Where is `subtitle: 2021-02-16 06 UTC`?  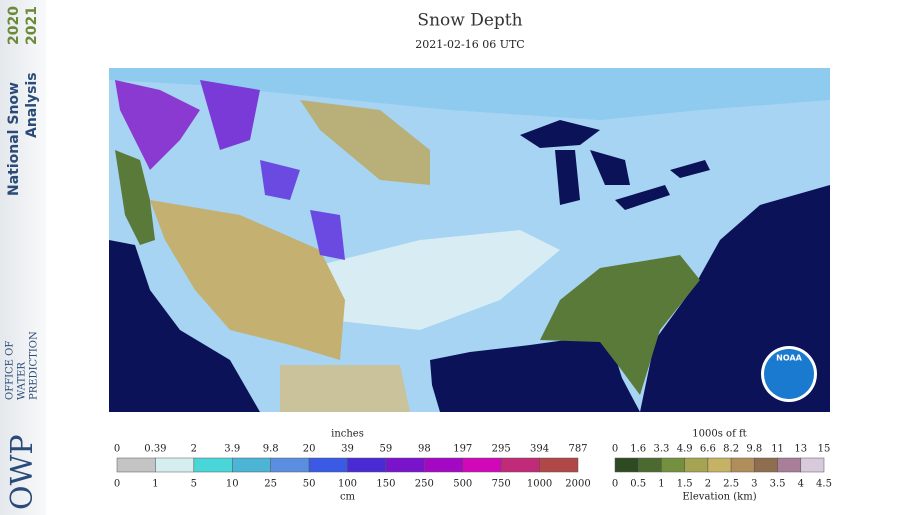
subtitle: 2021-02-16 06 UTC is located at coordinates (469, 44).